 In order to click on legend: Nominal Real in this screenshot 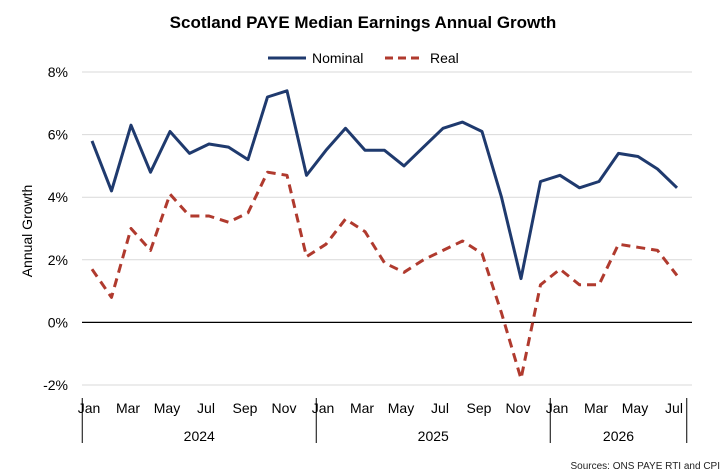, I will do `click(363, 58)`.